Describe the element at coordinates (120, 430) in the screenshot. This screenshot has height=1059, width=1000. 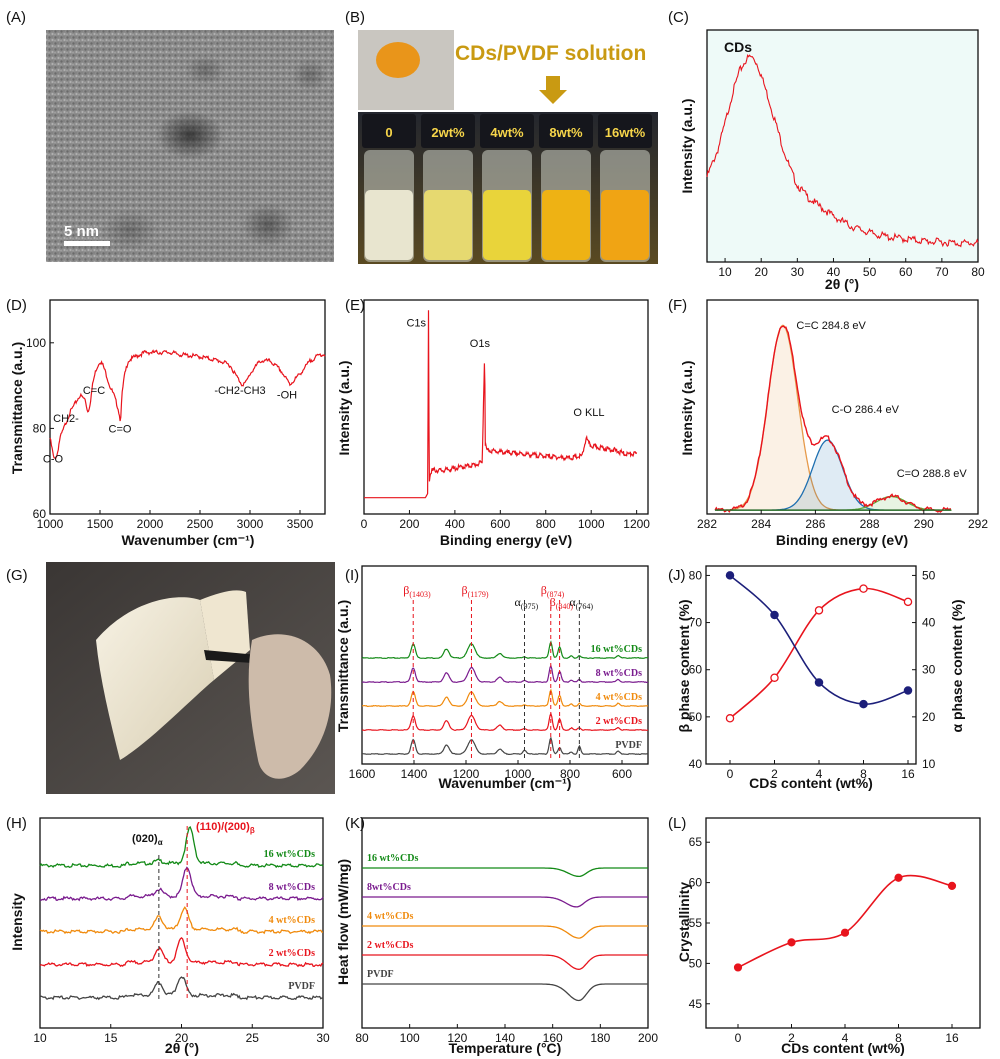
I see `annotation-c-o-double: C=O` at that location.